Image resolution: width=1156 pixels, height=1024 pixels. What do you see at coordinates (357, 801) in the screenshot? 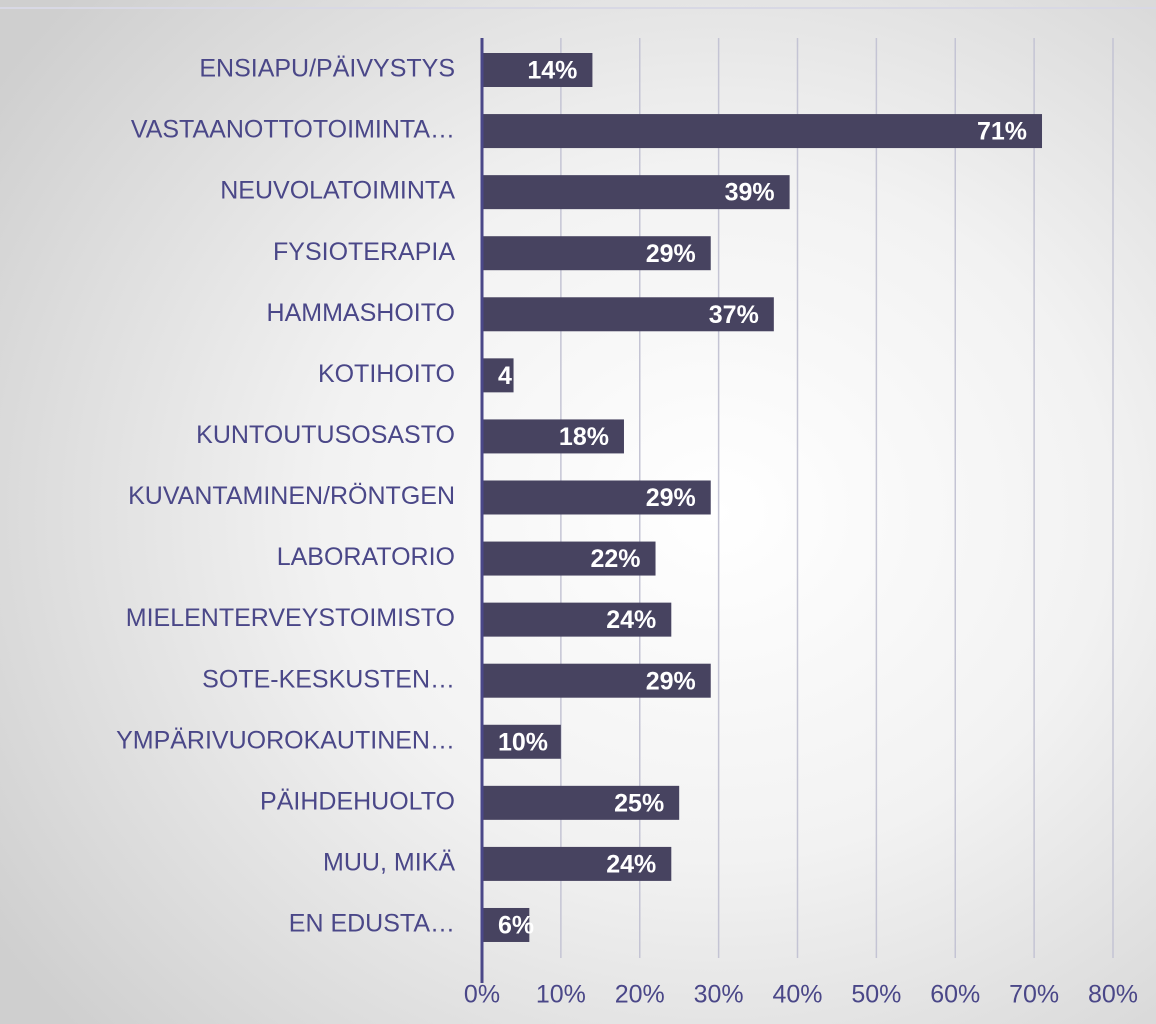
I see `y-tick-label: PÄIHDEHUOLTO` at bounding box center [357, 801].